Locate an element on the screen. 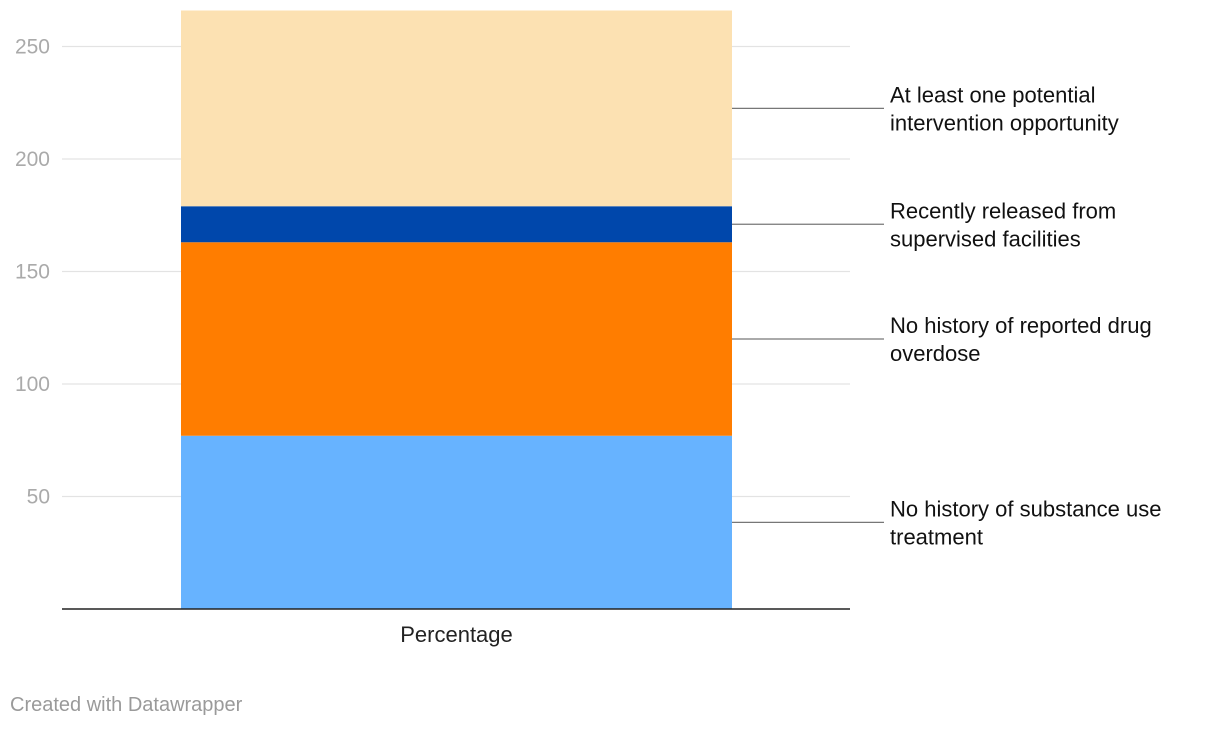  credit-text: Created with Datawrapper is located at coordinates (126, 705).